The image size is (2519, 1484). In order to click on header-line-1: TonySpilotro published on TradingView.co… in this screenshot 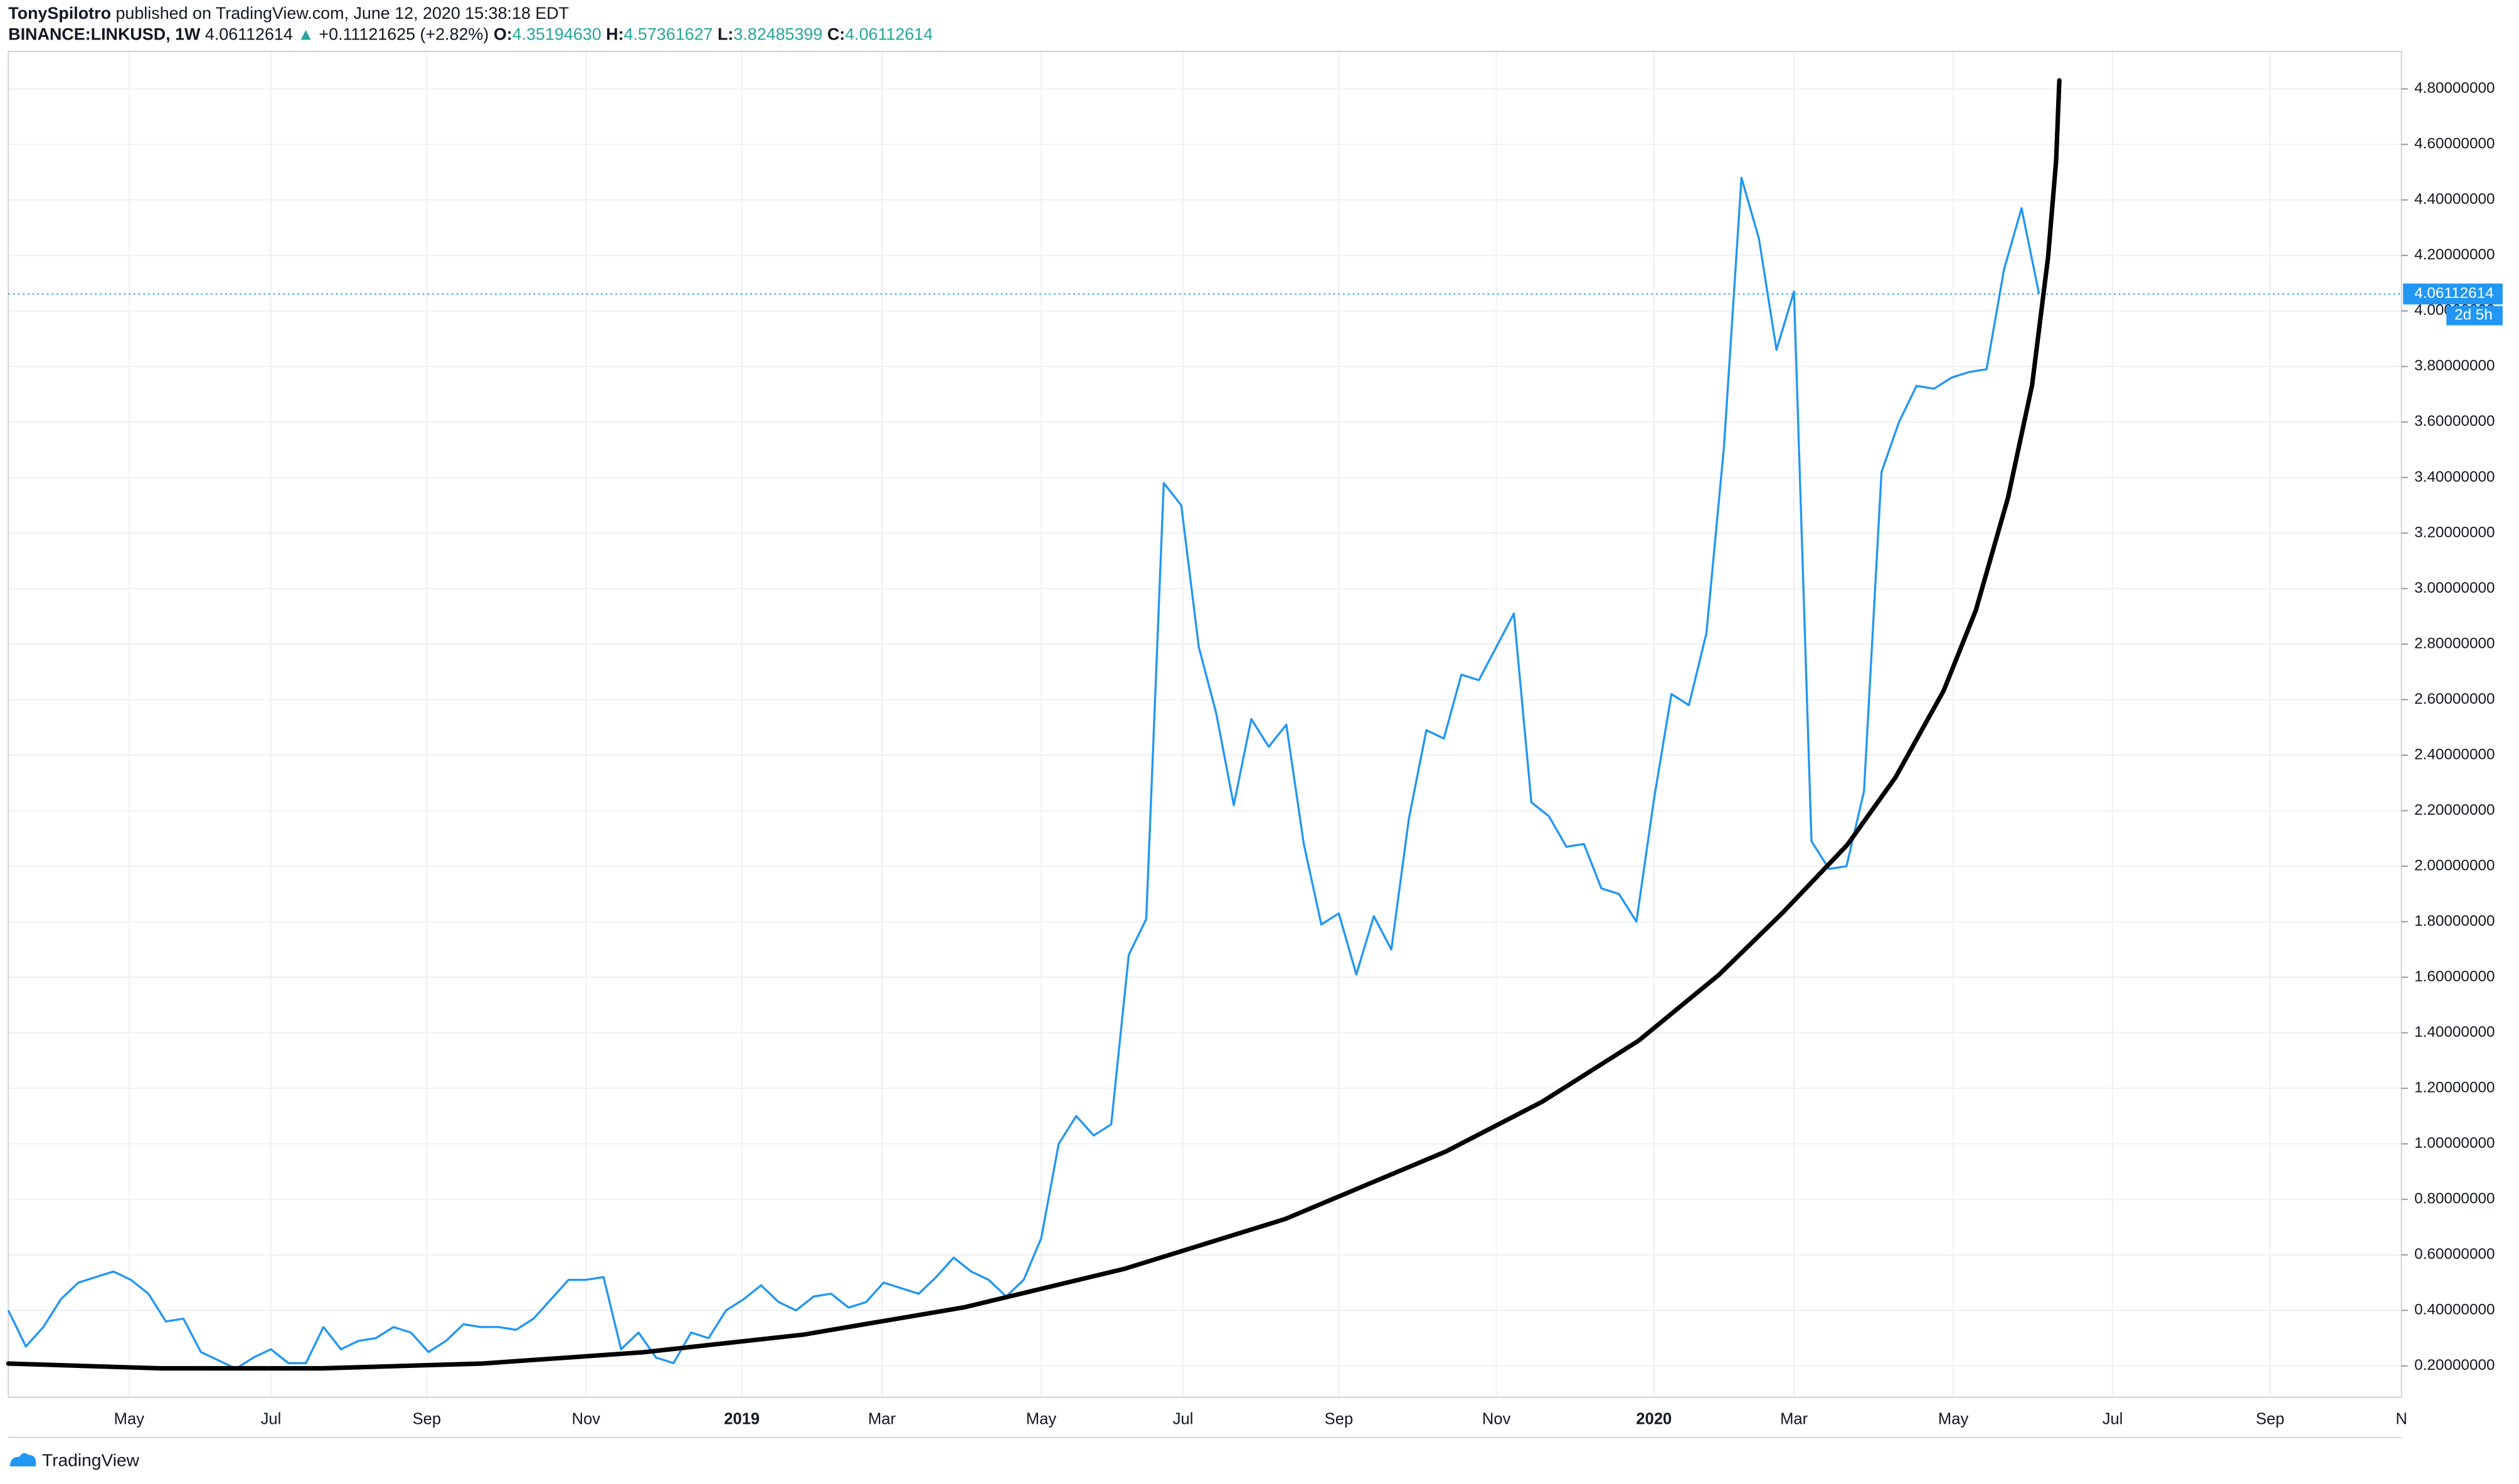, I will do `click(288, 13)`.